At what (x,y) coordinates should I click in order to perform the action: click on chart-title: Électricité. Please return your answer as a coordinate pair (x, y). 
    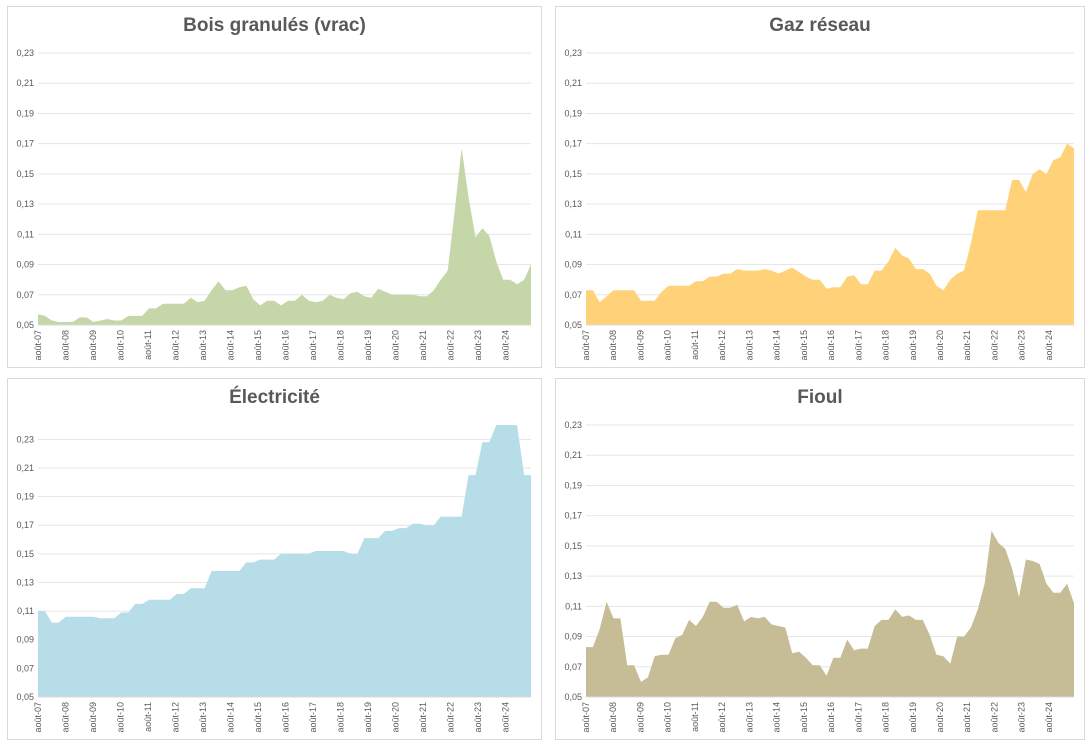
    Looking at the image, I should click on (274, 397).